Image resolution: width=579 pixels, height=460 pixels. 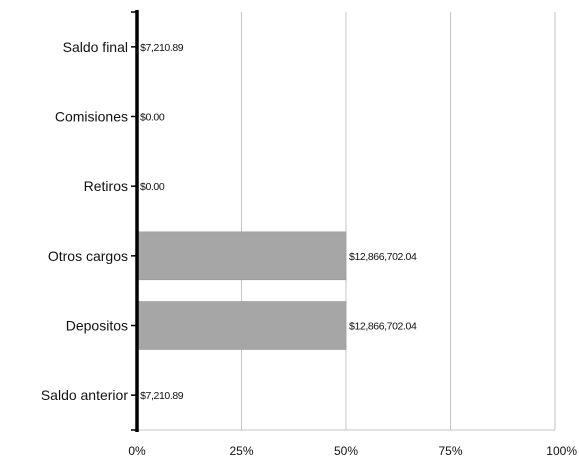 I want to click on x-tick-label: 100%, so click(x=561, y=451).